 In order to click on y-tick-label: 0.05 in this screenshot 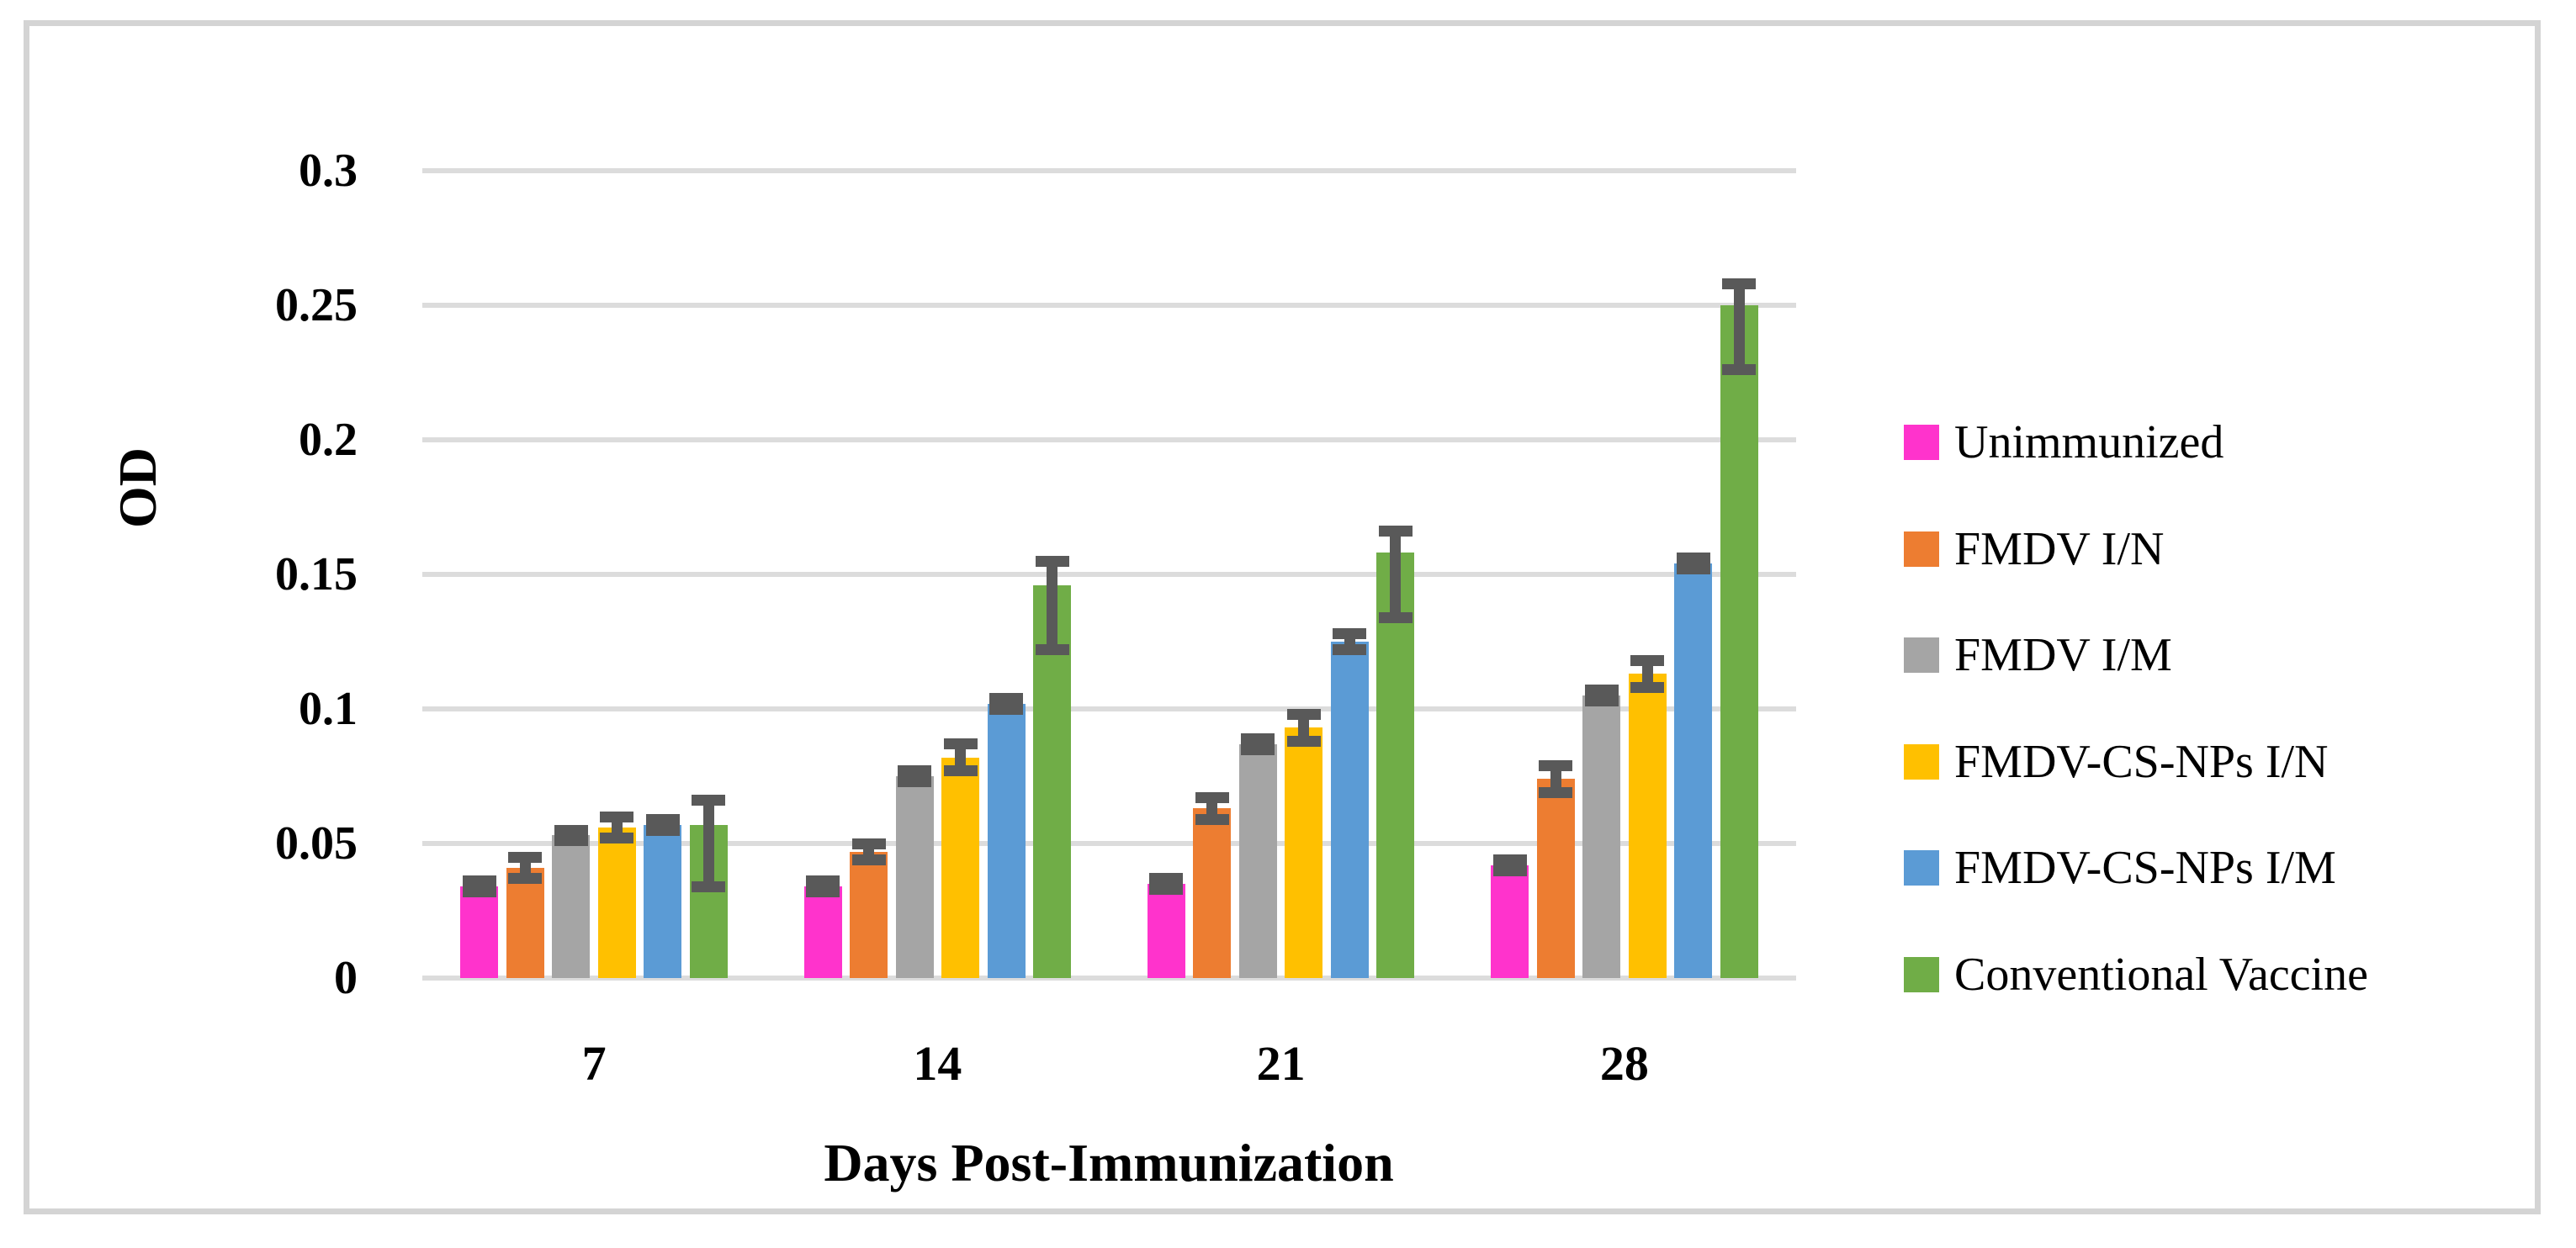, I will do `click(316, 843)`.